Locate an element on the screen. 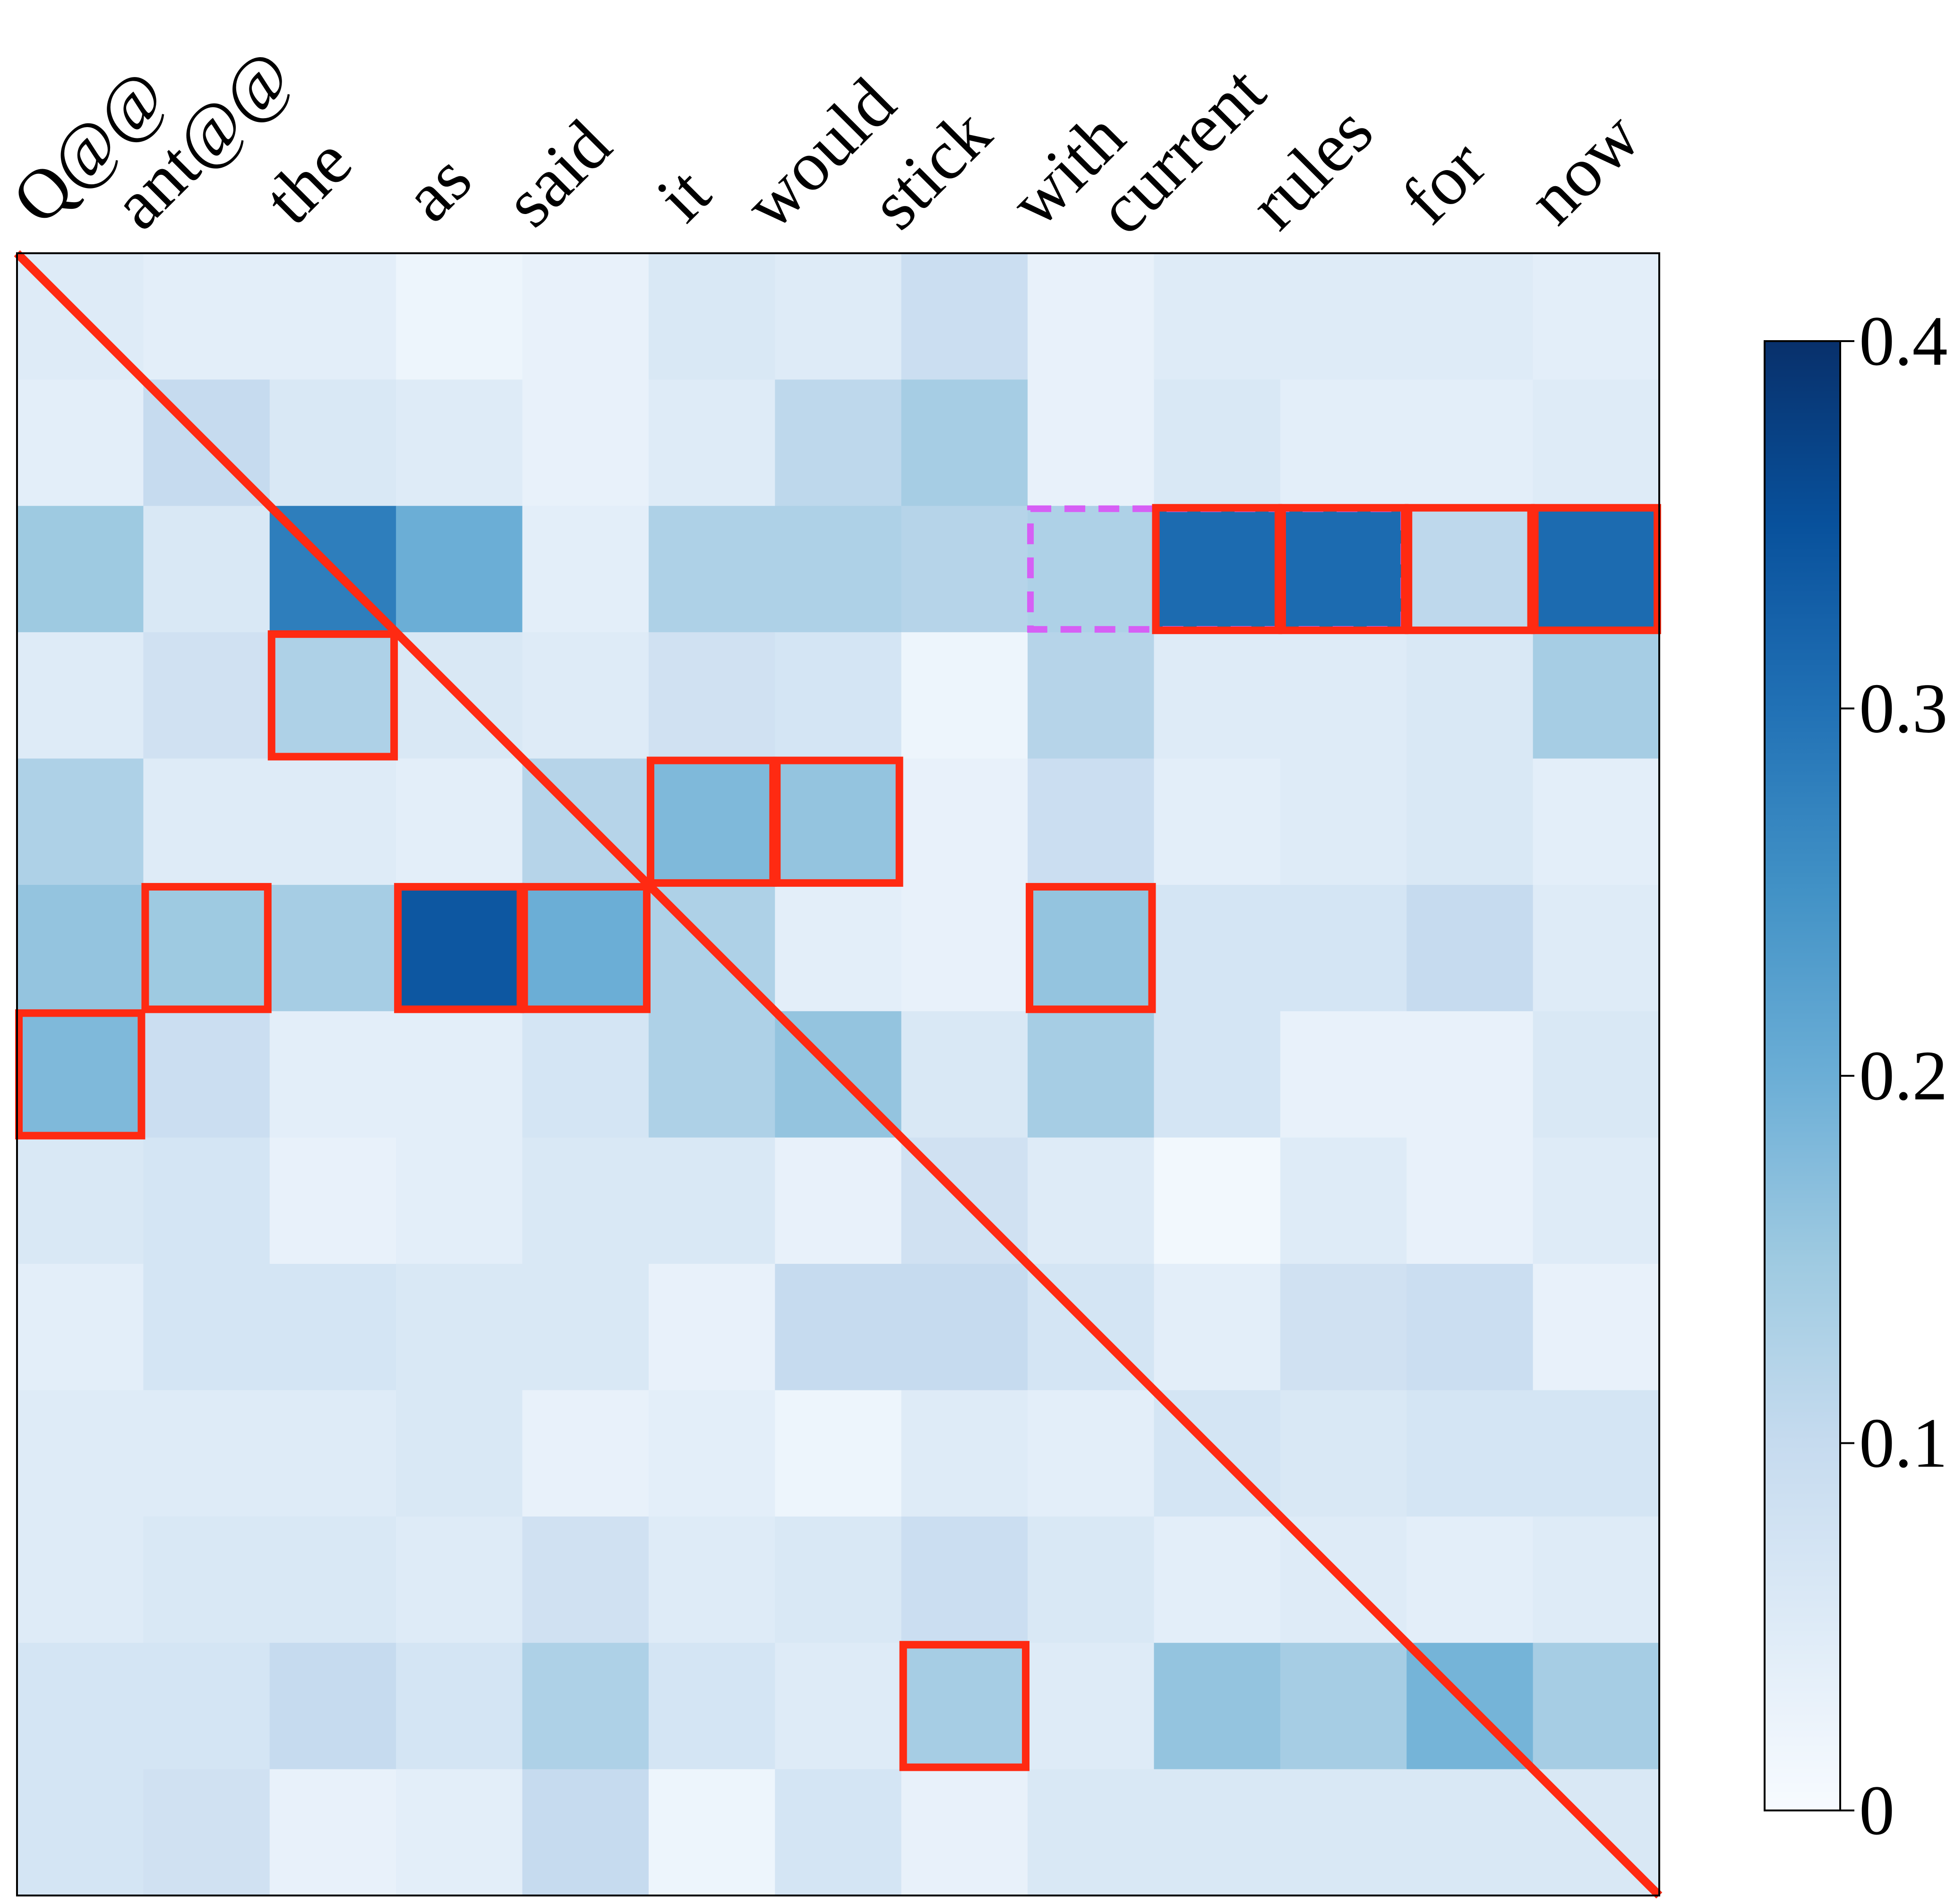  colorbar-gradient is located at coordinates (1802, 1076).